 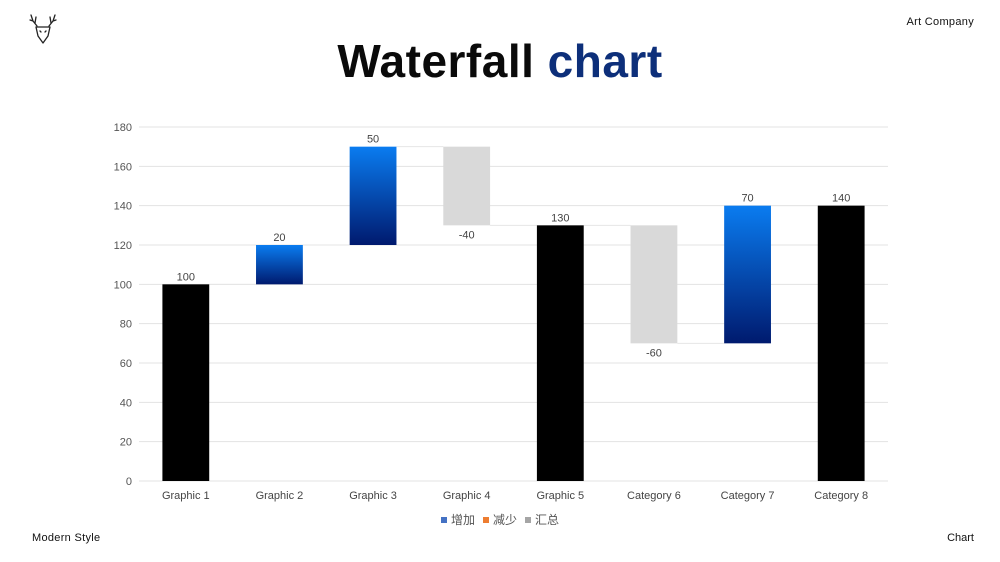 What do you see at coordinates (436, 61) in the screenshot?
I see `title-part-1: Waterfall` at bounding box center [436, 61].